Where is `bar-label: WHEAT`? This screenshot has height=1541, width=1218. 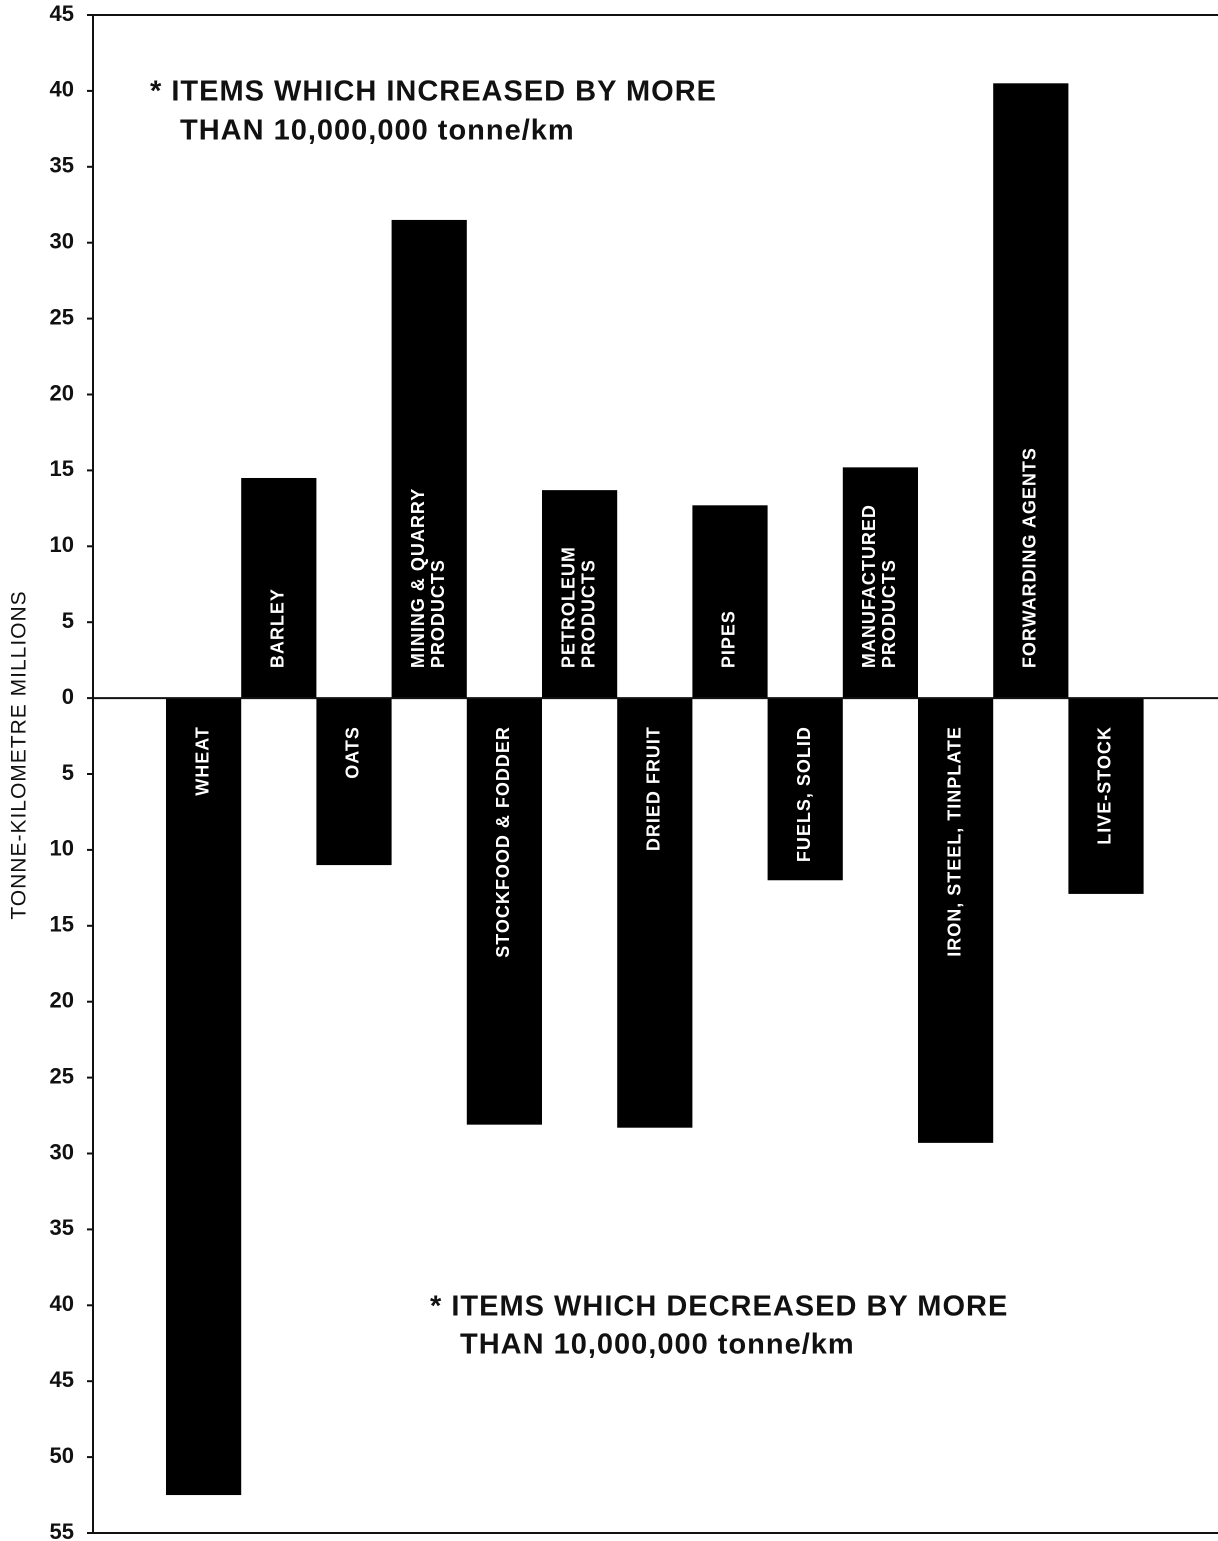
bar-label: WHEAT is located at coordinates (202, 761).